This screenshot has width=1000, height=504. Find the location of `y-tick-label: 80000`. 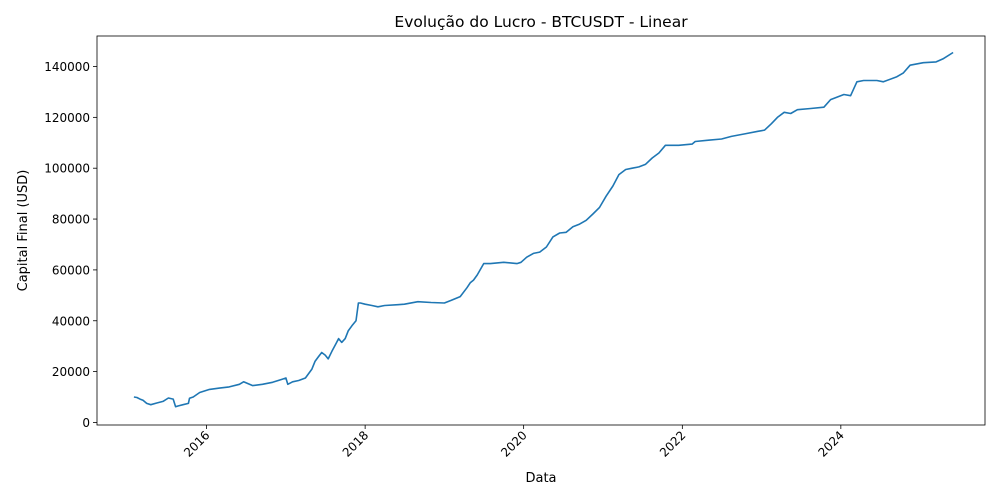

y-tick-label: 80000 is located at coordinates (71, 220).